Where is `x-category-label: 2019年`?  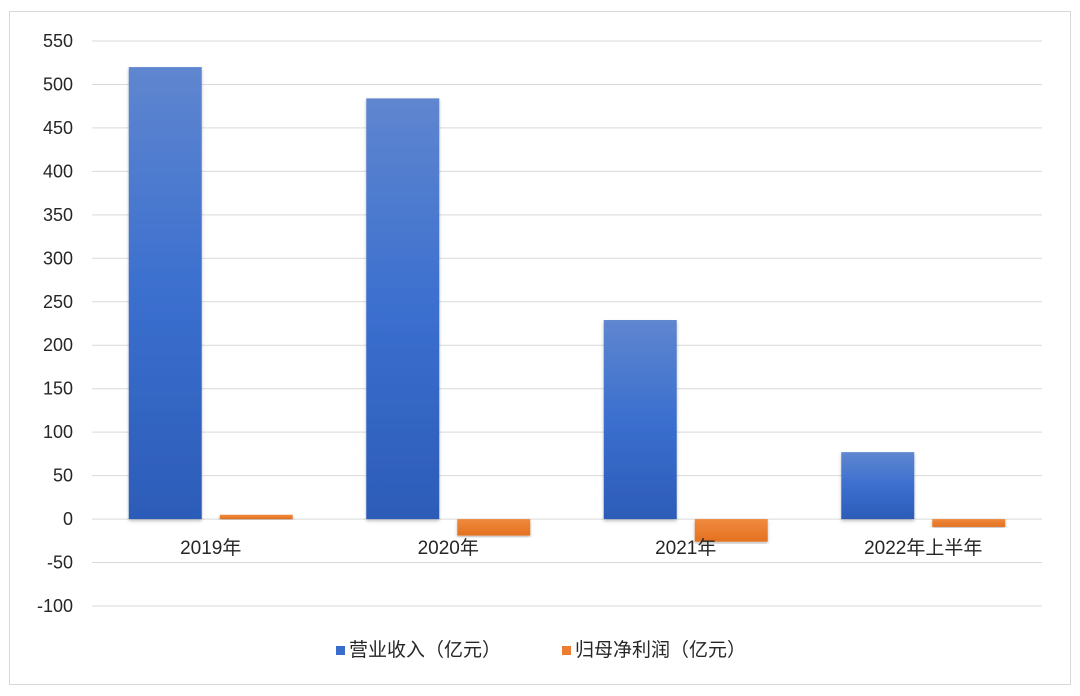
x-category-label: 2019年 is located at coordinates (210, 548).